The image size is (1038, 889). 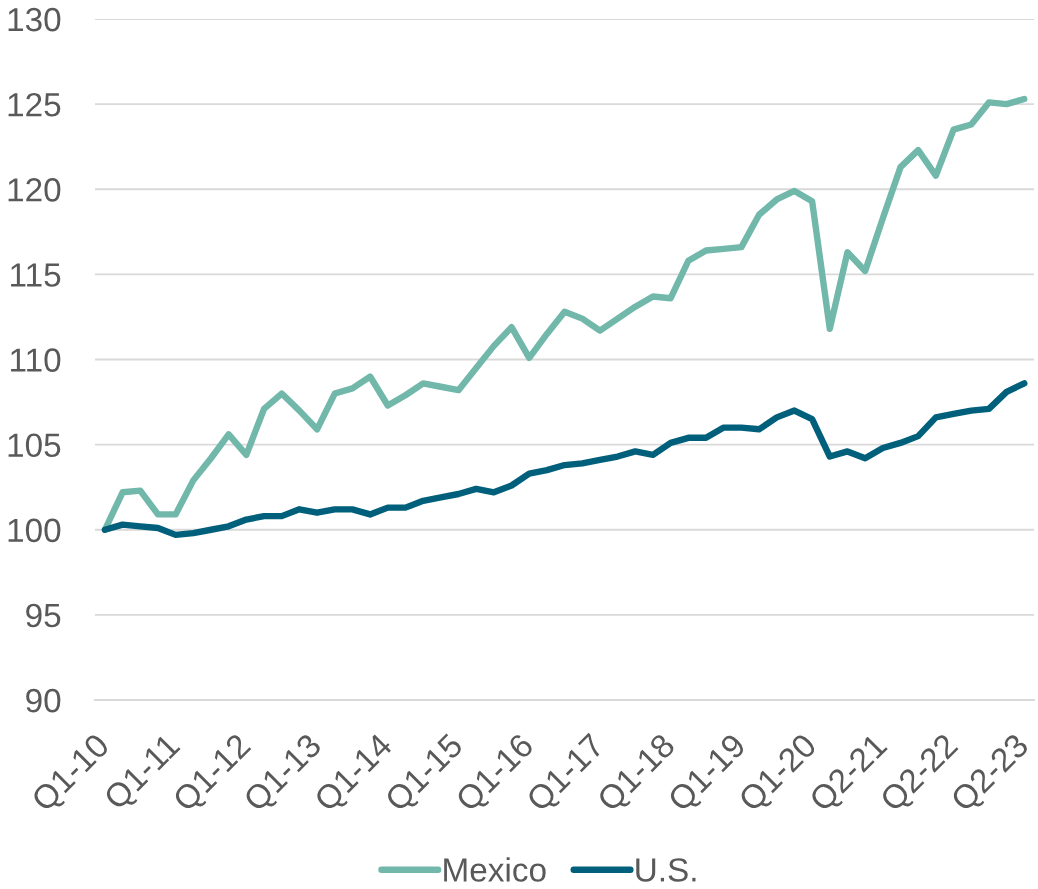 I want to click on legend-label: U.S., so click(x=666, y=870).